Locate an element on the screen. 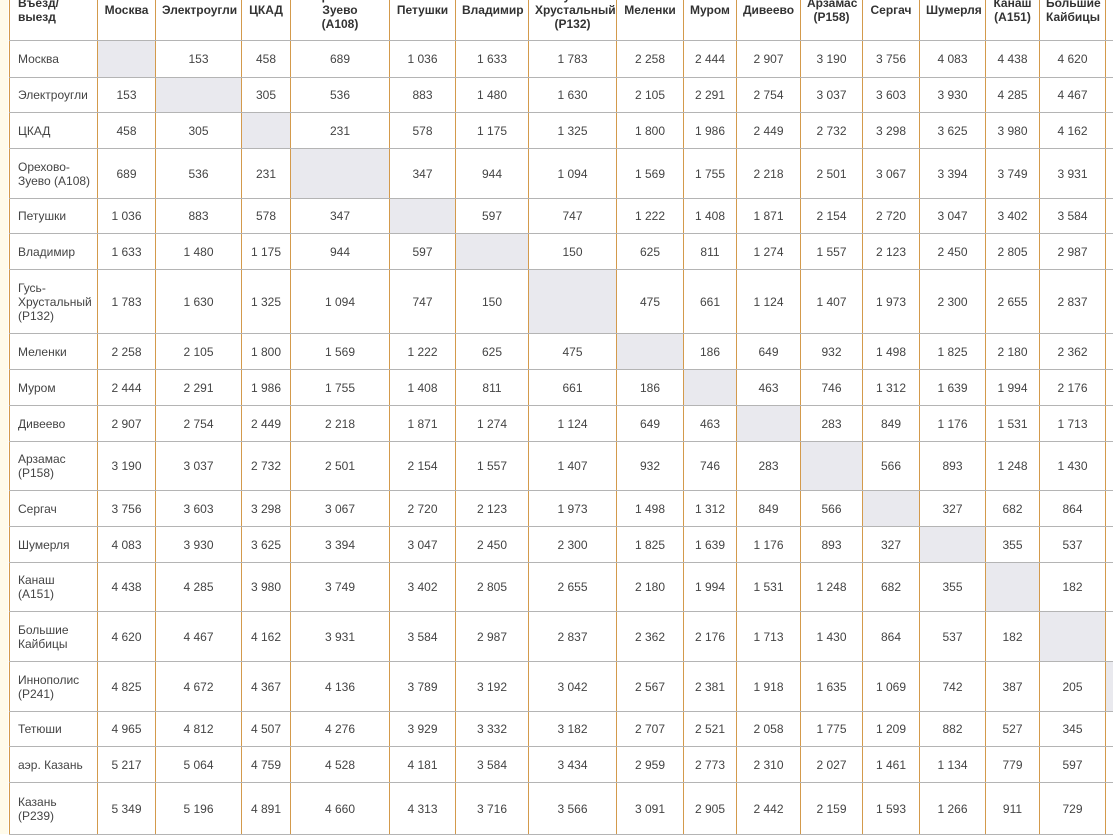  distance-cell: 2 291 is located at coordinates (199, 388).